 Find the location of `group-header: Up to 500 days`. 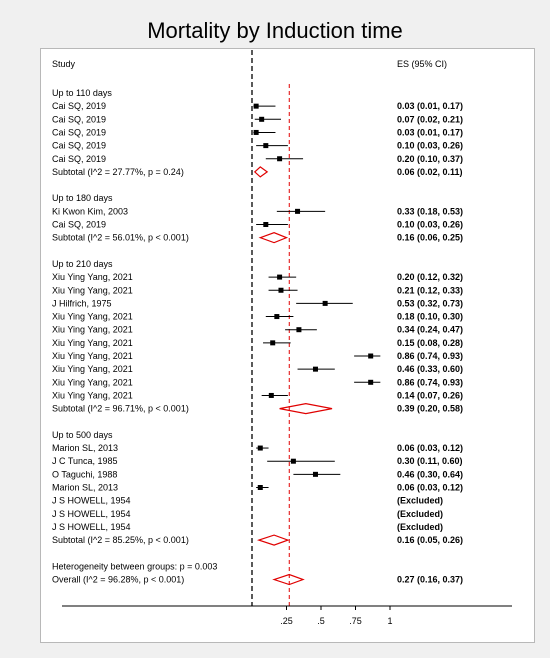

group-header: Up to 500 days is located at coordinates (82, 435).